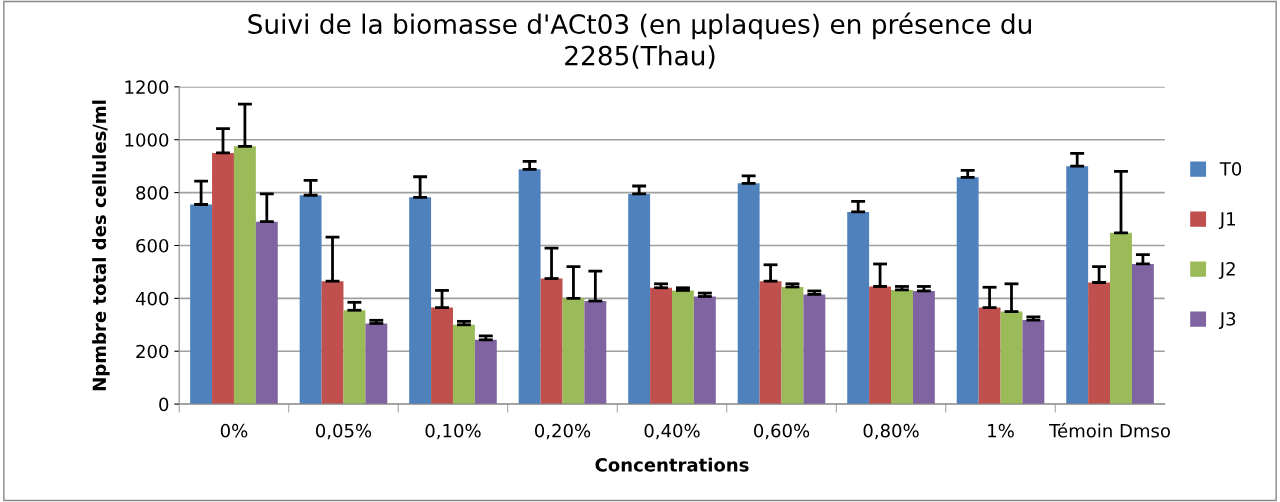 Image resolution: width=1280 pixels, height=502 pixels. Describe the element at coordinates (152, 351) in the screenshot. I see `y-tick-label: 200` at that location.